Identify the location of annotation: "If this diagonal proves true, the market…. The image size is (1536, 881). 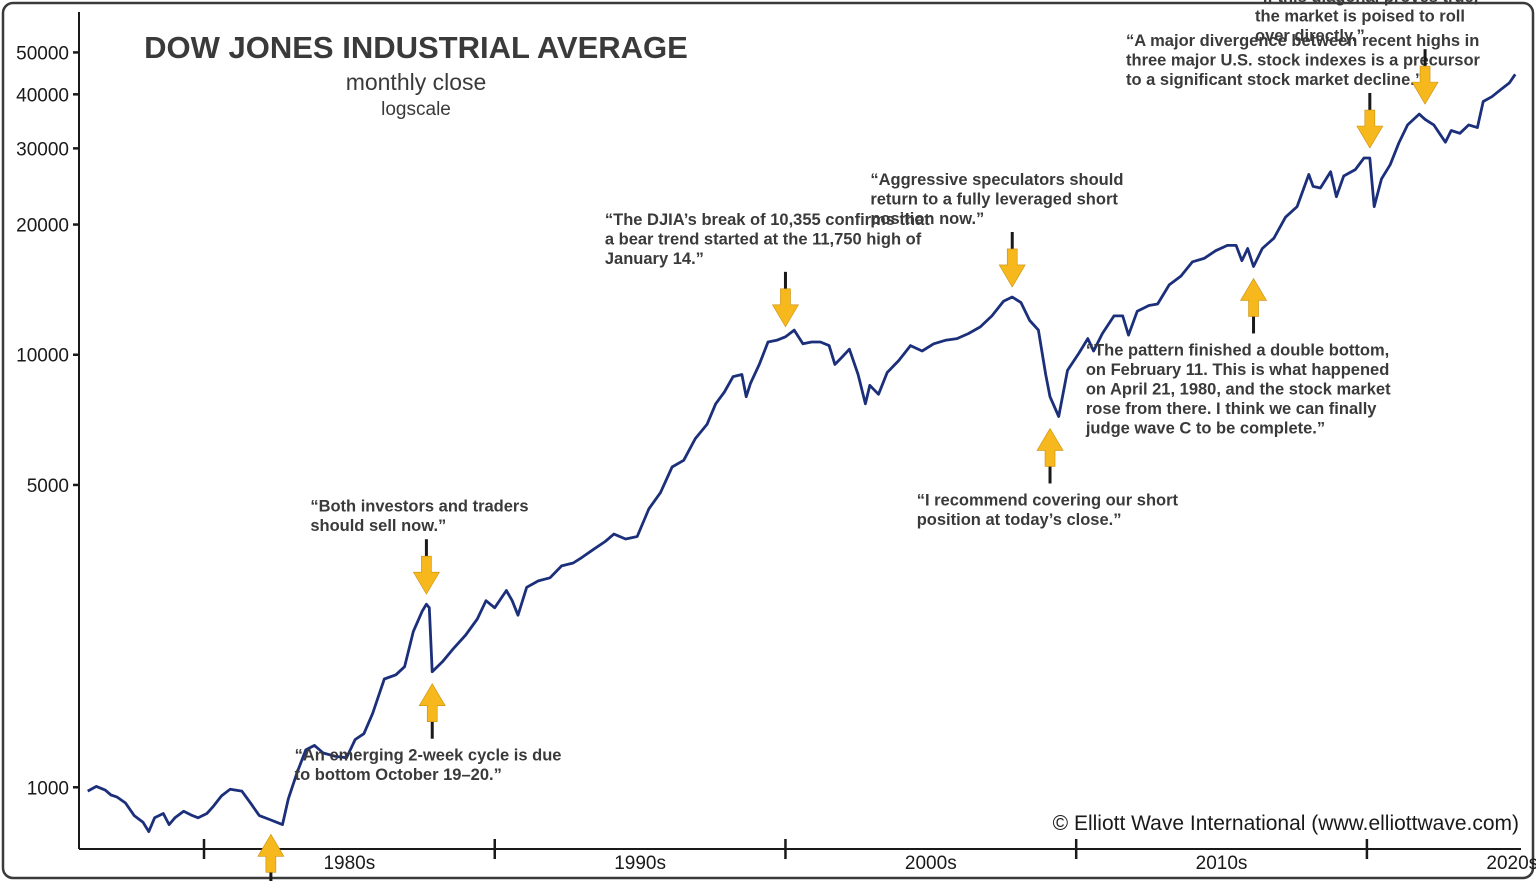
(1366, 52).